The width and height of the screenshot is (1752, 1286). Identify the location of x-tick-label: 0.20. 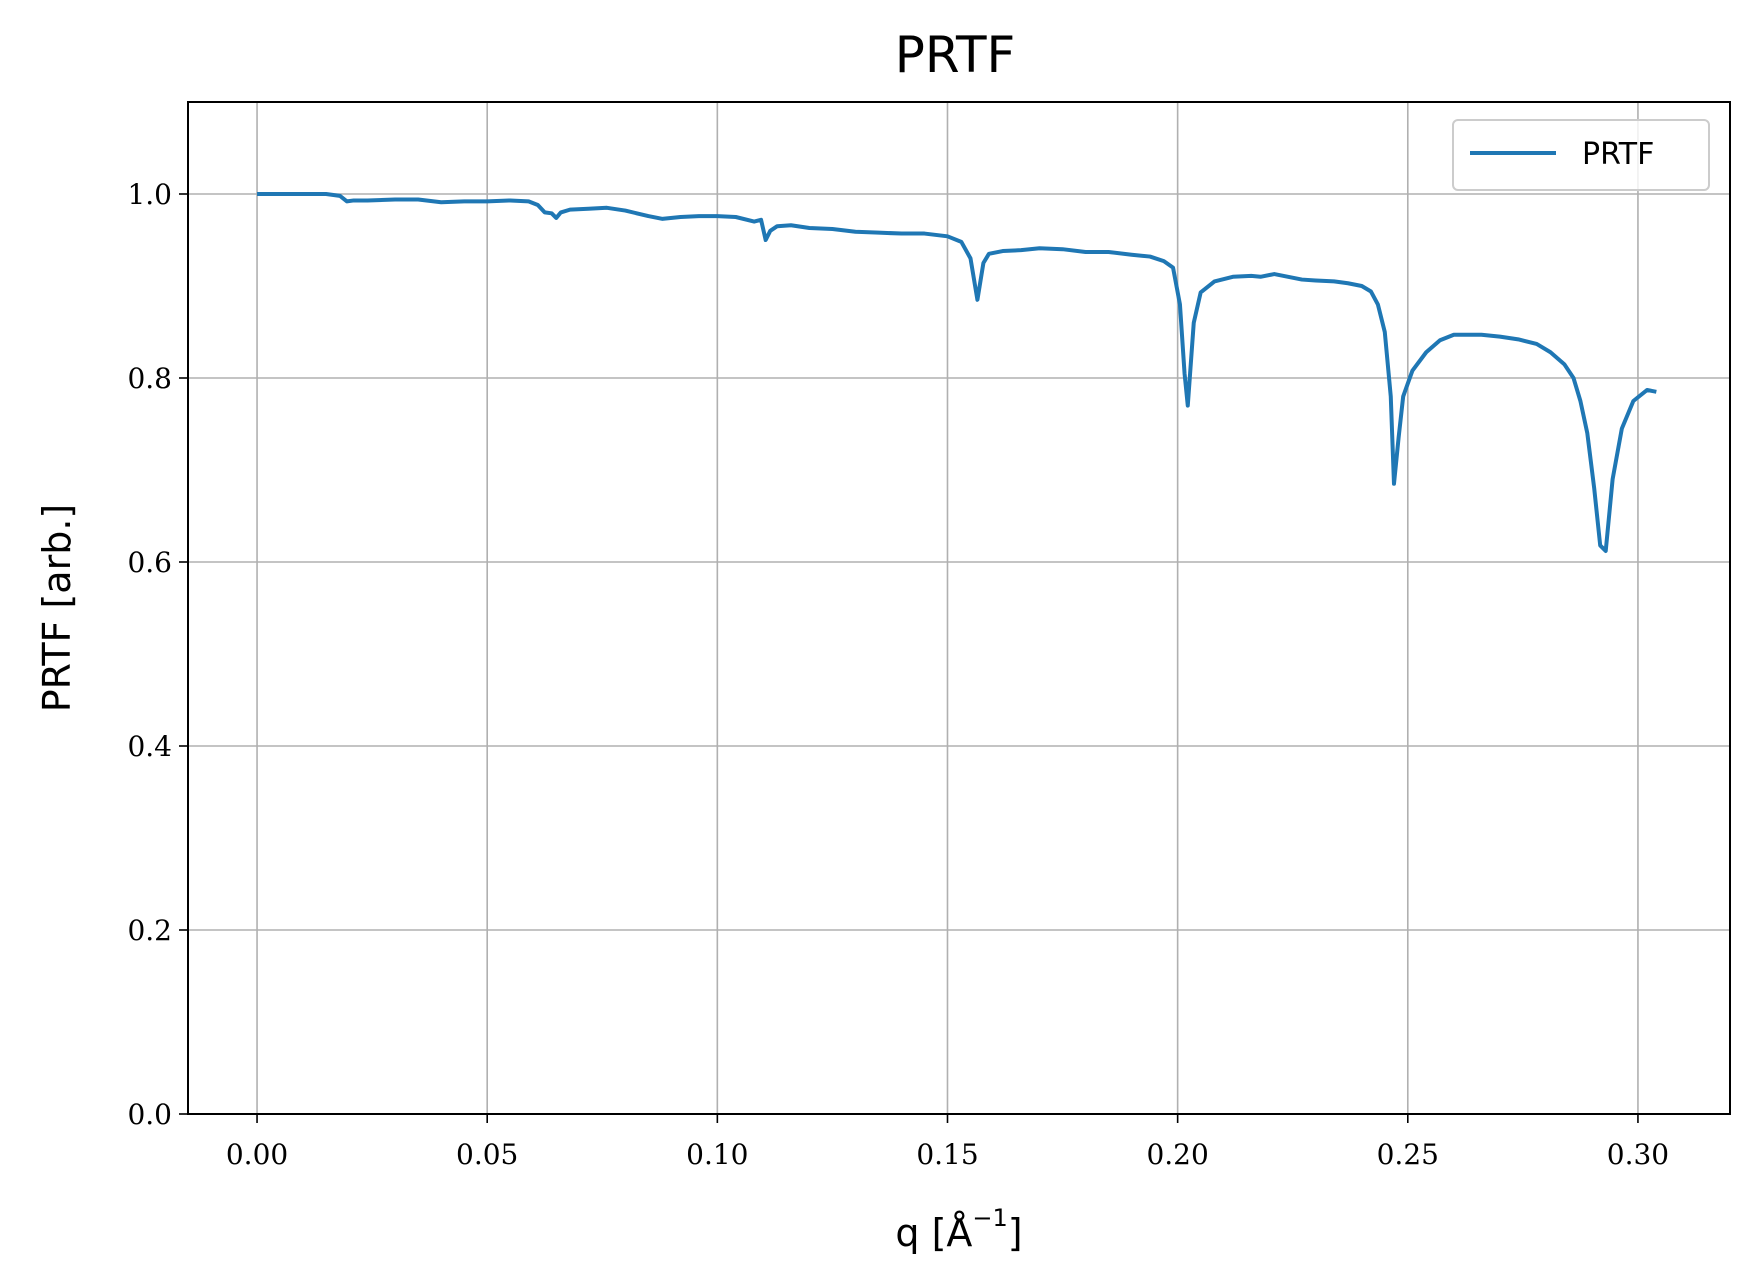
(1177, 1154).